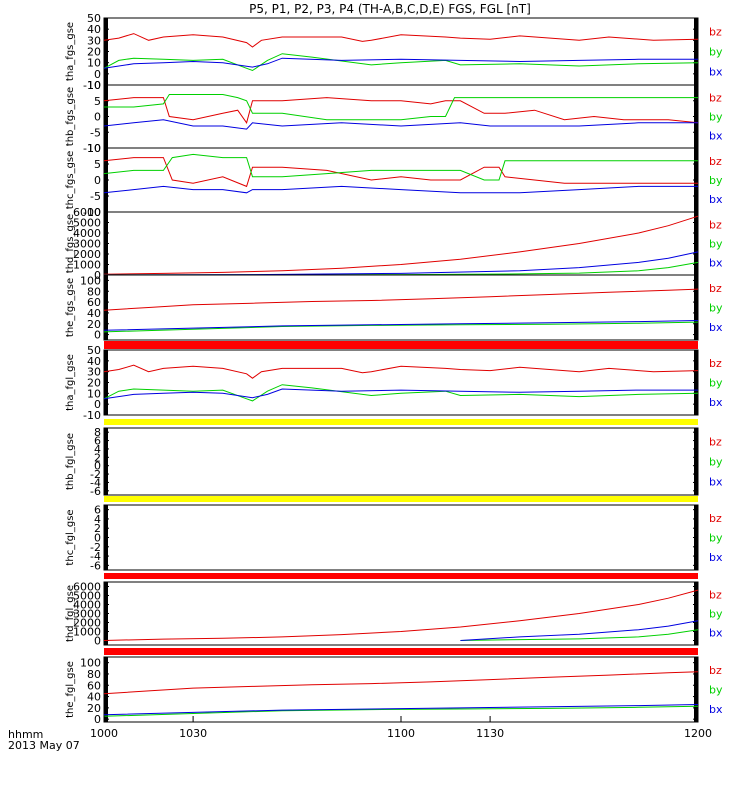 This screenshot has width=750, height=800. What do you see at coordinates (70, 537) in the screenshot?
I see `y-axis-label: thc_fgl_gse` at bounding box center [70, 537].